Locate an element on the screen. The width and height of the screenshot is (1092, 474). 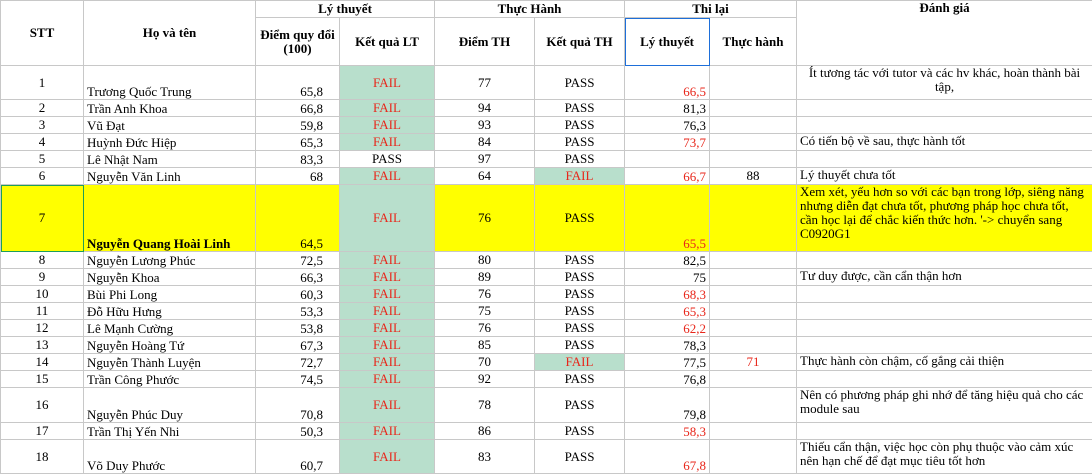
cell-theory-score: 64,5 is located at coordinates (297, 218).